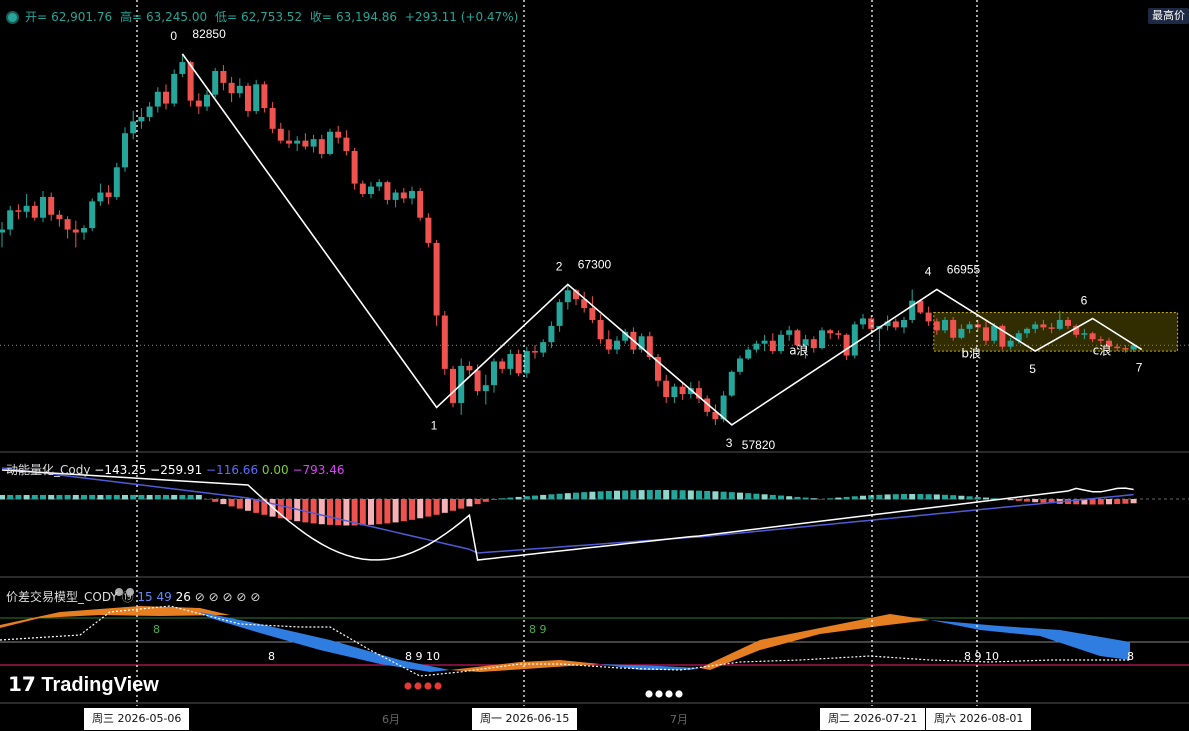 Image resolution: width=1189 pixels, height=731 pixels. What do you see at coordinates (127, 597) in the screenshot?
I see `osc-value-1: ⑲` at bounding box center [127, 597].